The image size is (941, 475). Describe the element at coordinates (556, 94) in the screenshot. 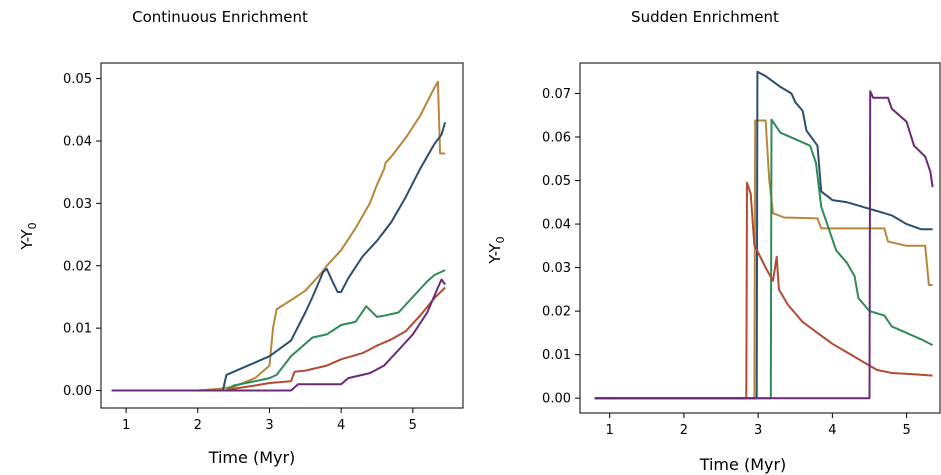

I see `y-tick-label: 0.07` at that location.